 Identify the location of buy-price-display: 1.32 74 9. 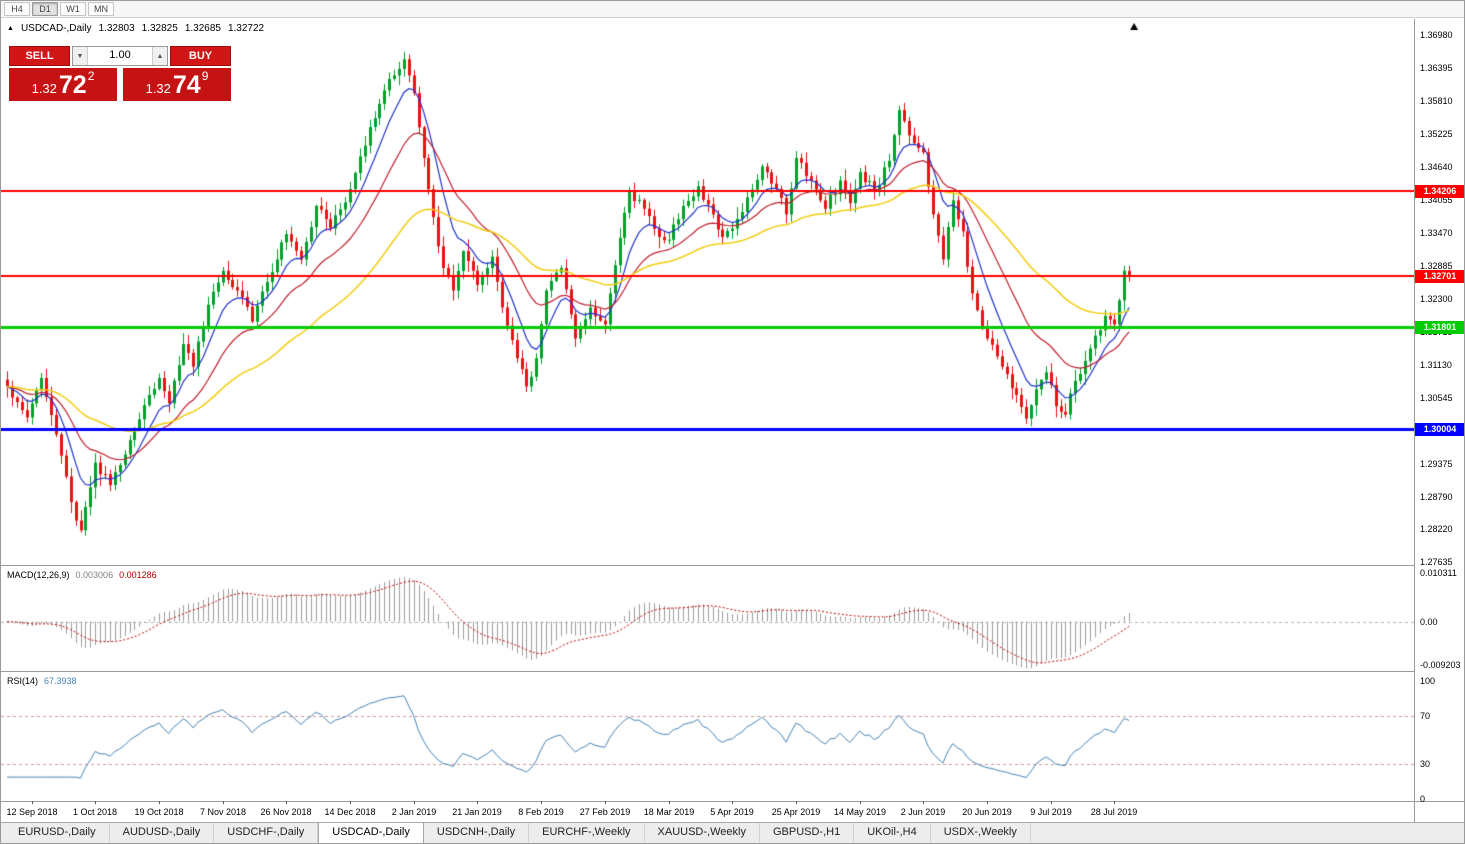
(177, 84).